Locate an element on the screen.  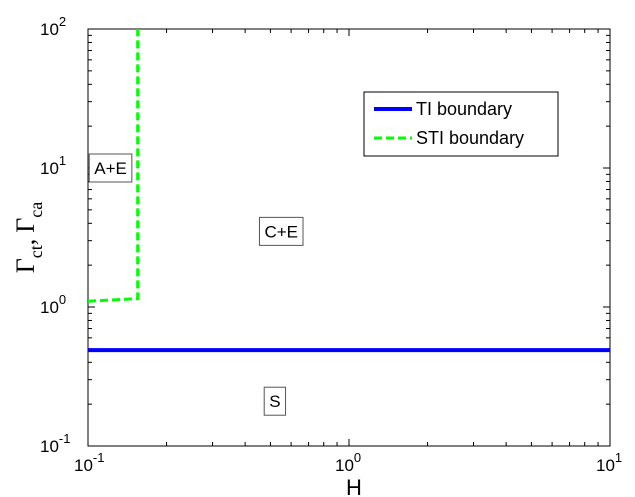
y-tick-label: 10⁰ is located at coordinates (53, 304).